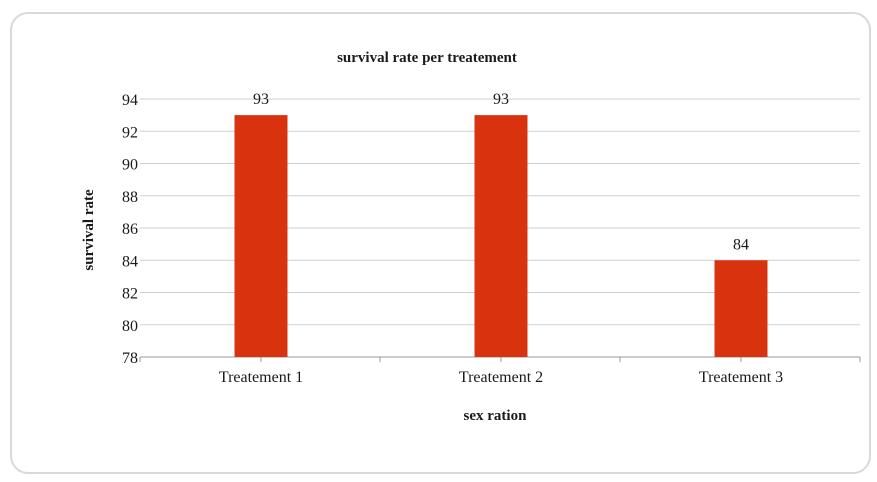 The width and height of the screenshot is (877, 482). Describe the element at coordinates (130, 358) in the screenshot. I see `y-tick-label: 78` at that location.